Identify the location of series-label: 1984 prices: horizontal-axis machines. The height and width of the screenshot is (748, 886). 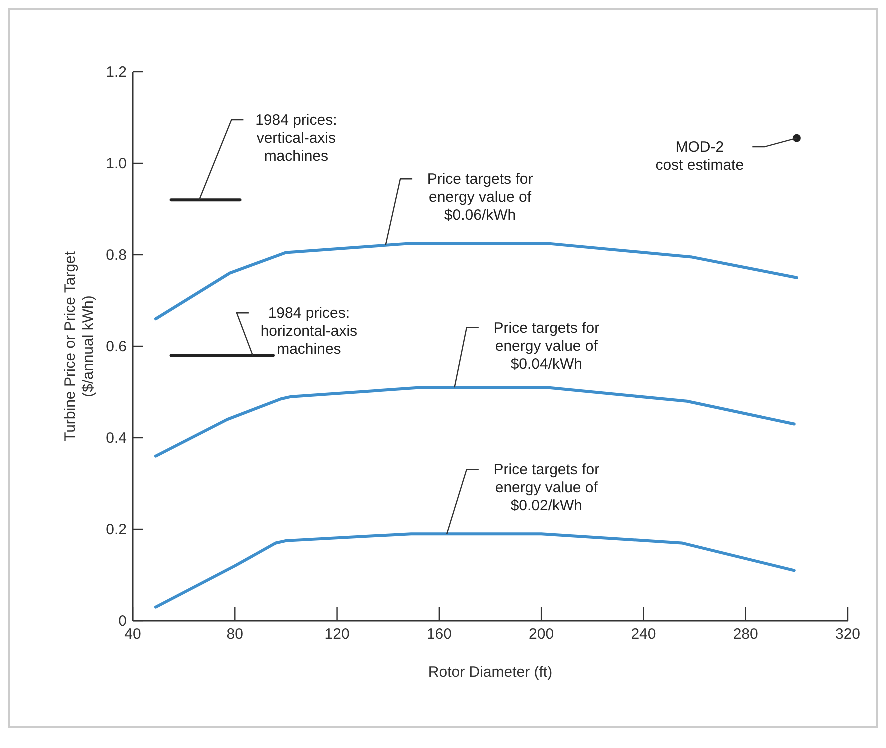
(309, 331).